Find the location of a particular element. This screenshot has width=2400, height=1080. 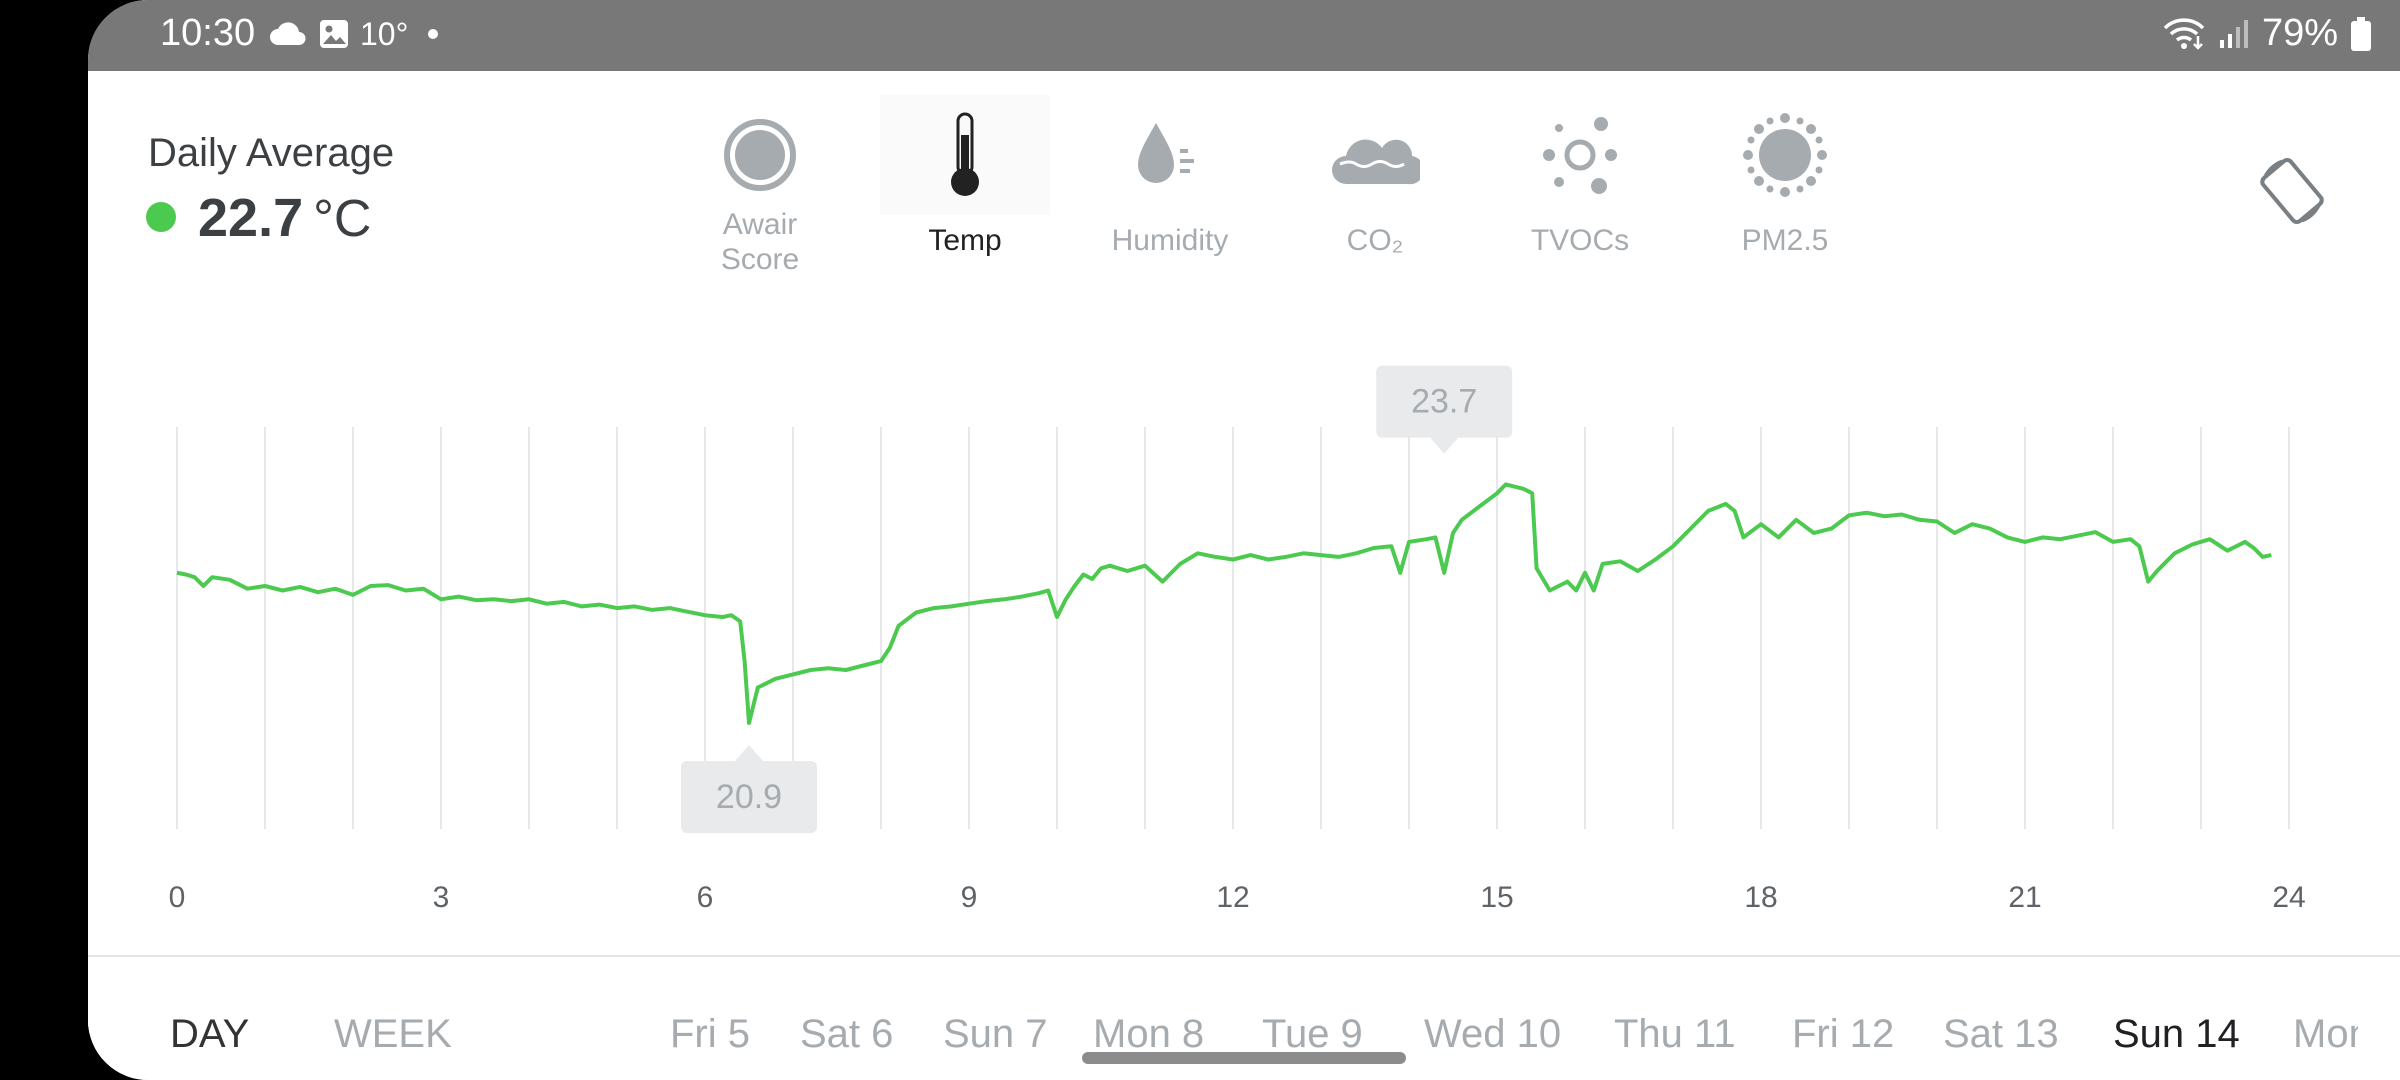

particle-icon is located at coordinates (1785, 155).